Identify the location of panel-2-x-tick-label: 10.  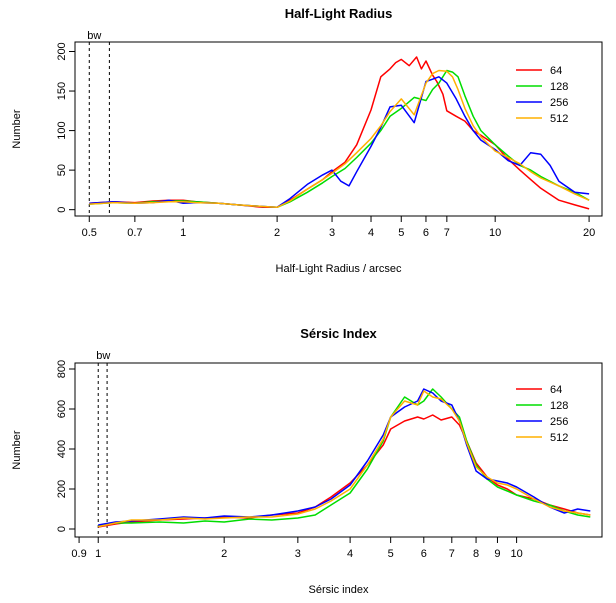
(516, 554).